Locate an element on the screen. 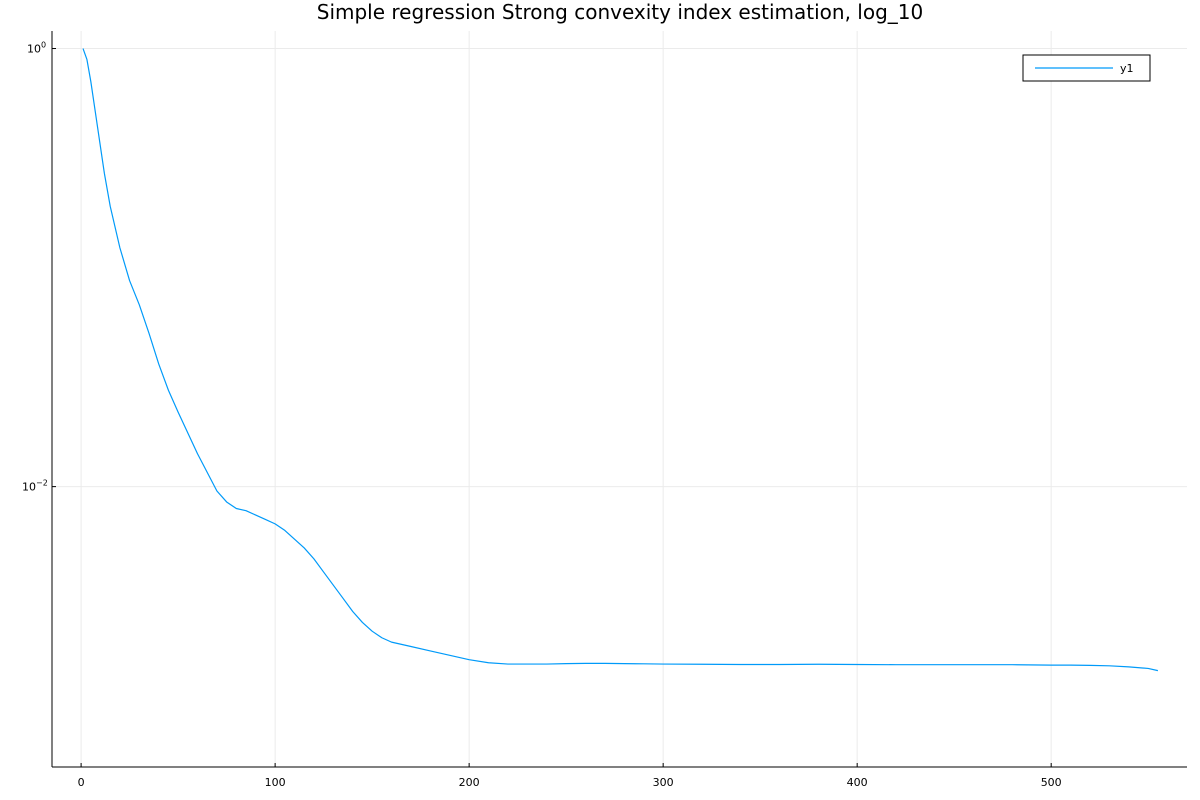 The height and width of the screenshot is (800, 1200). x-tick-label: 0 is located at coordinates (81, 782).